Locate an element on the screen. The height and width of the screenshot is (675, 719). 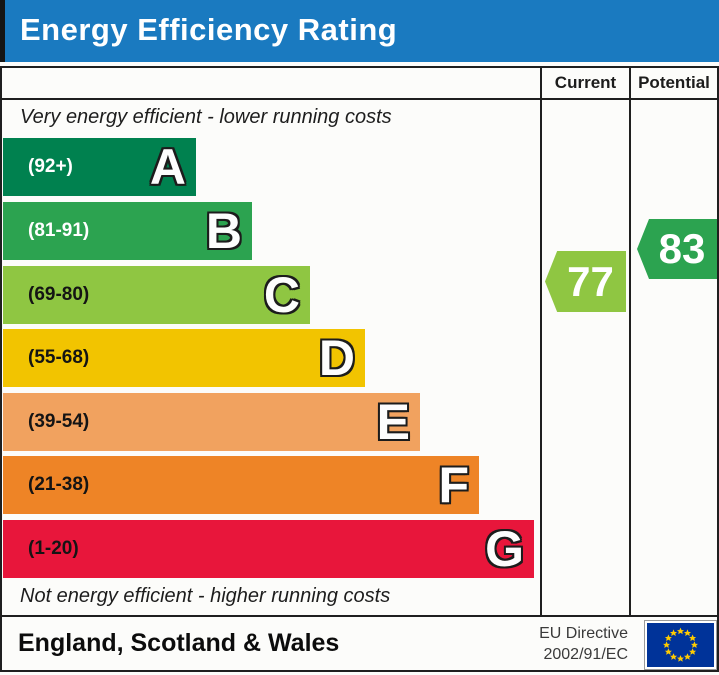
column-header-current: Current is located at coordinates (585, 82).